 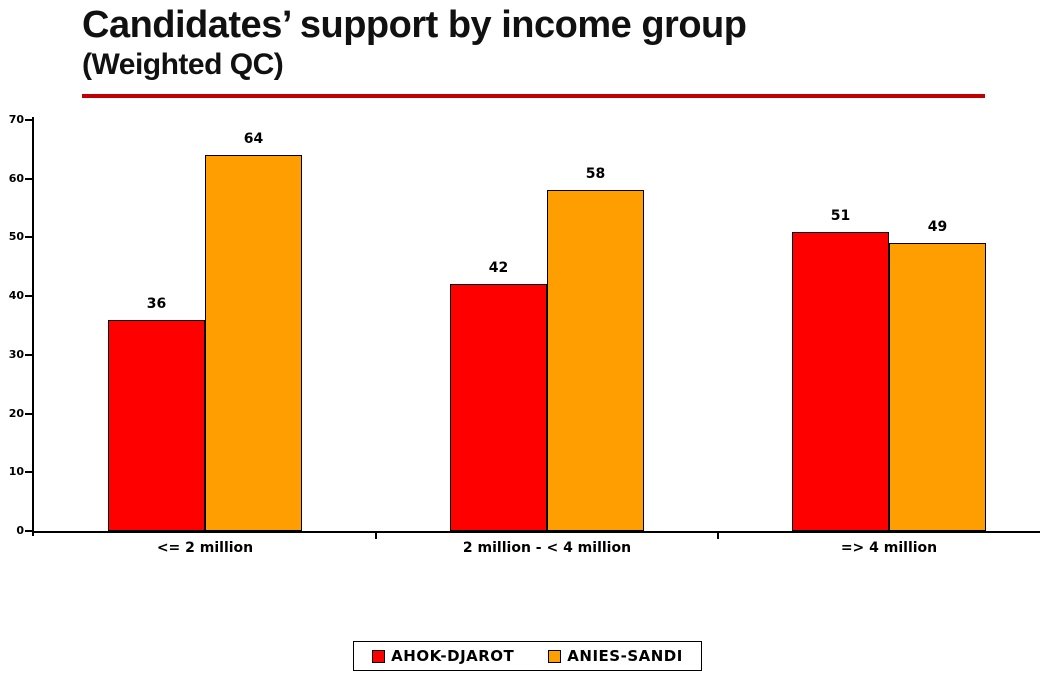 What do you see at coordinates (547, 548) in the screenshot?
I see `x-axis-category-label: 2 million - < 4 million` at bounding box center [547, 548].